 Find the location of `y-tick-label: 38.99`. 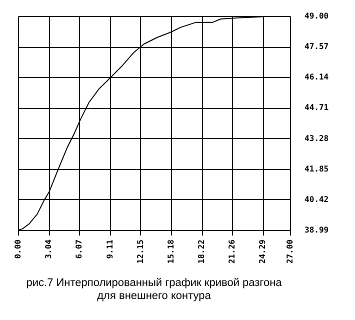

y-tick-label: 38.99 is located at coordinates (316, 230).